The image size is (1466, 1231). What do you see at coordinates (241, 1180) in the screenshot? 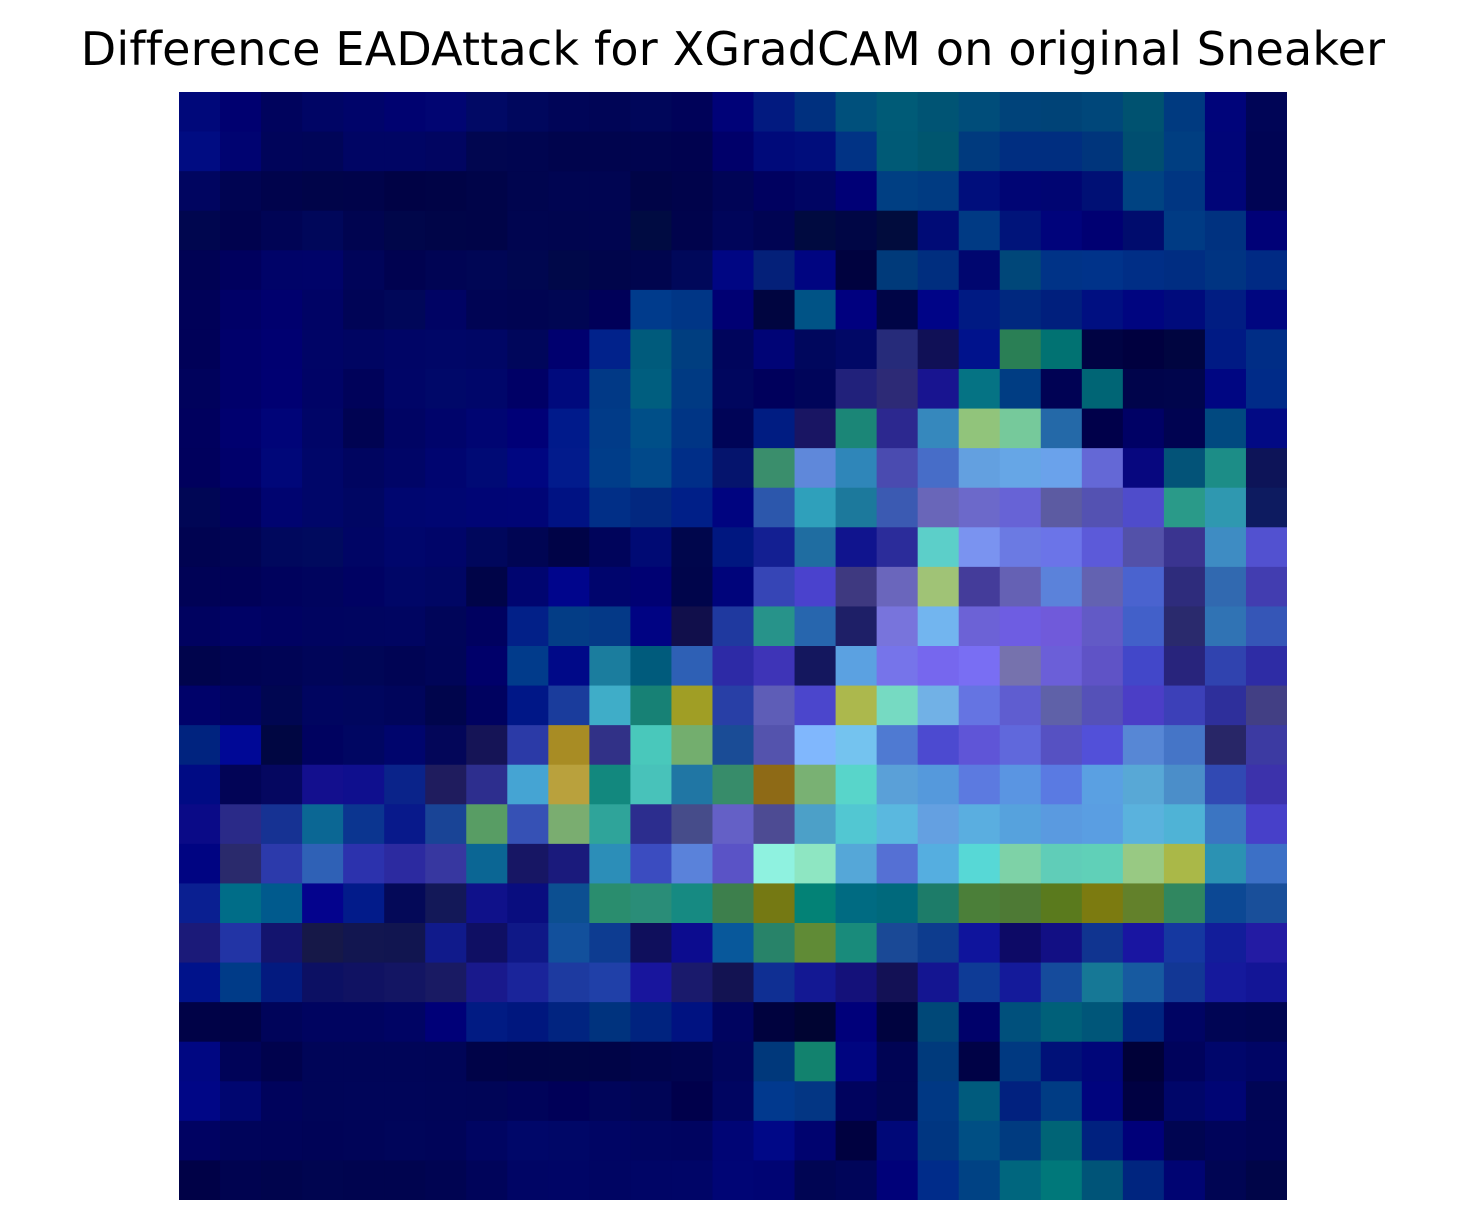
I see `heatmap-cell-r27-c1` at bounding box center [241, 1180].